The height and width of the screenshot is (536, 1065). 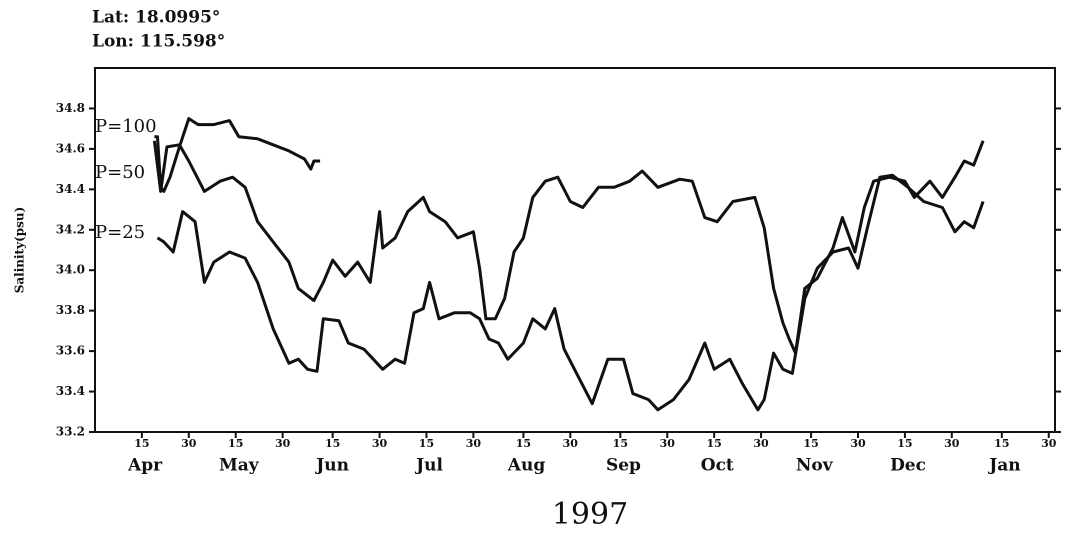 I want to click on month-label: Jun, so click(x=331, y=466).